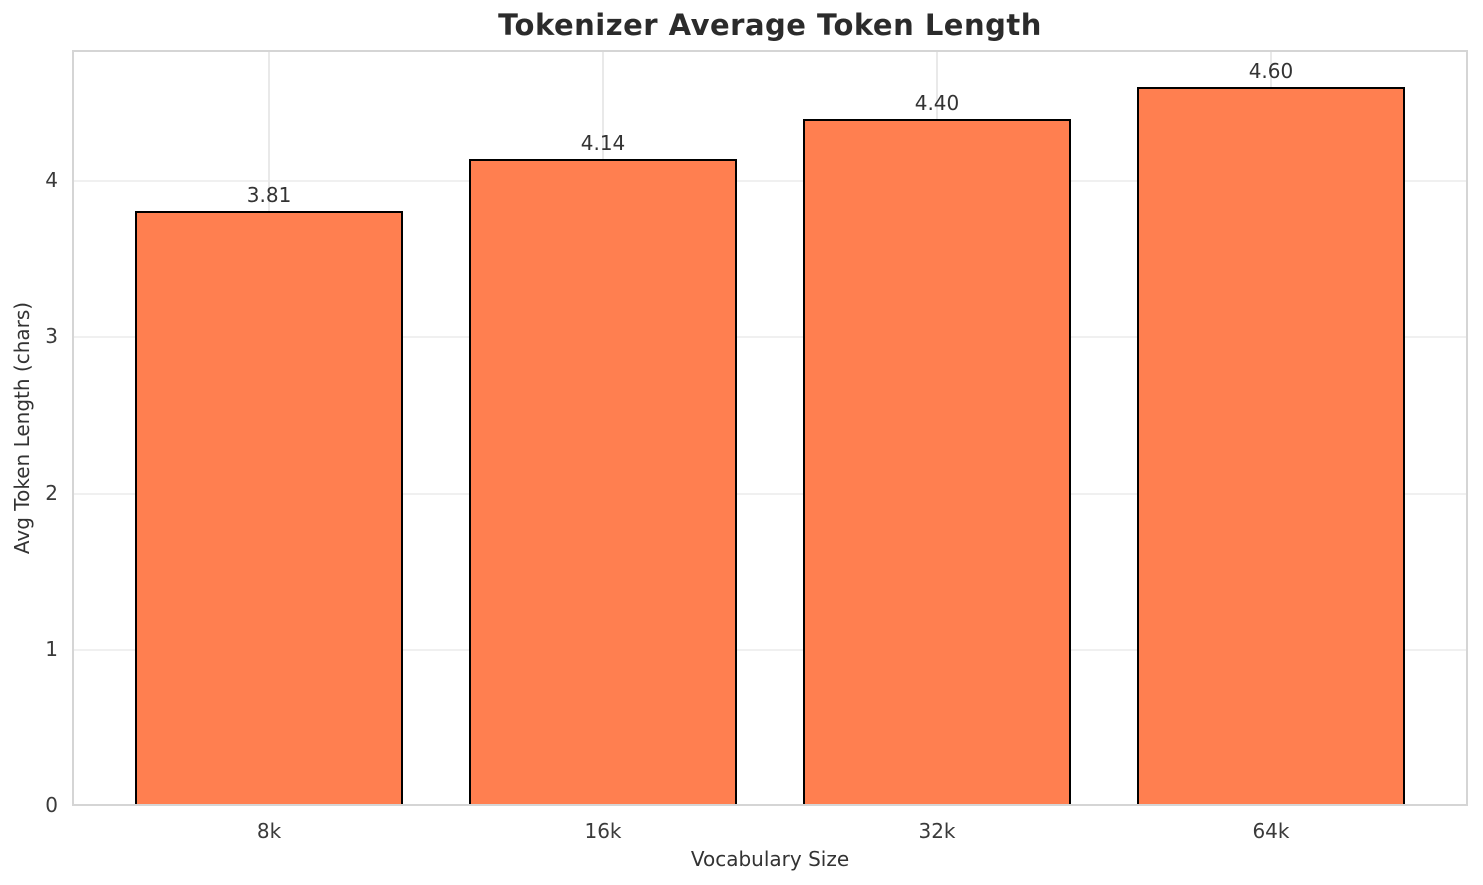 The height and width of the screenshot is (885, 1483). I want to click on bar-value-label: 4.60, so click(1271, 71).